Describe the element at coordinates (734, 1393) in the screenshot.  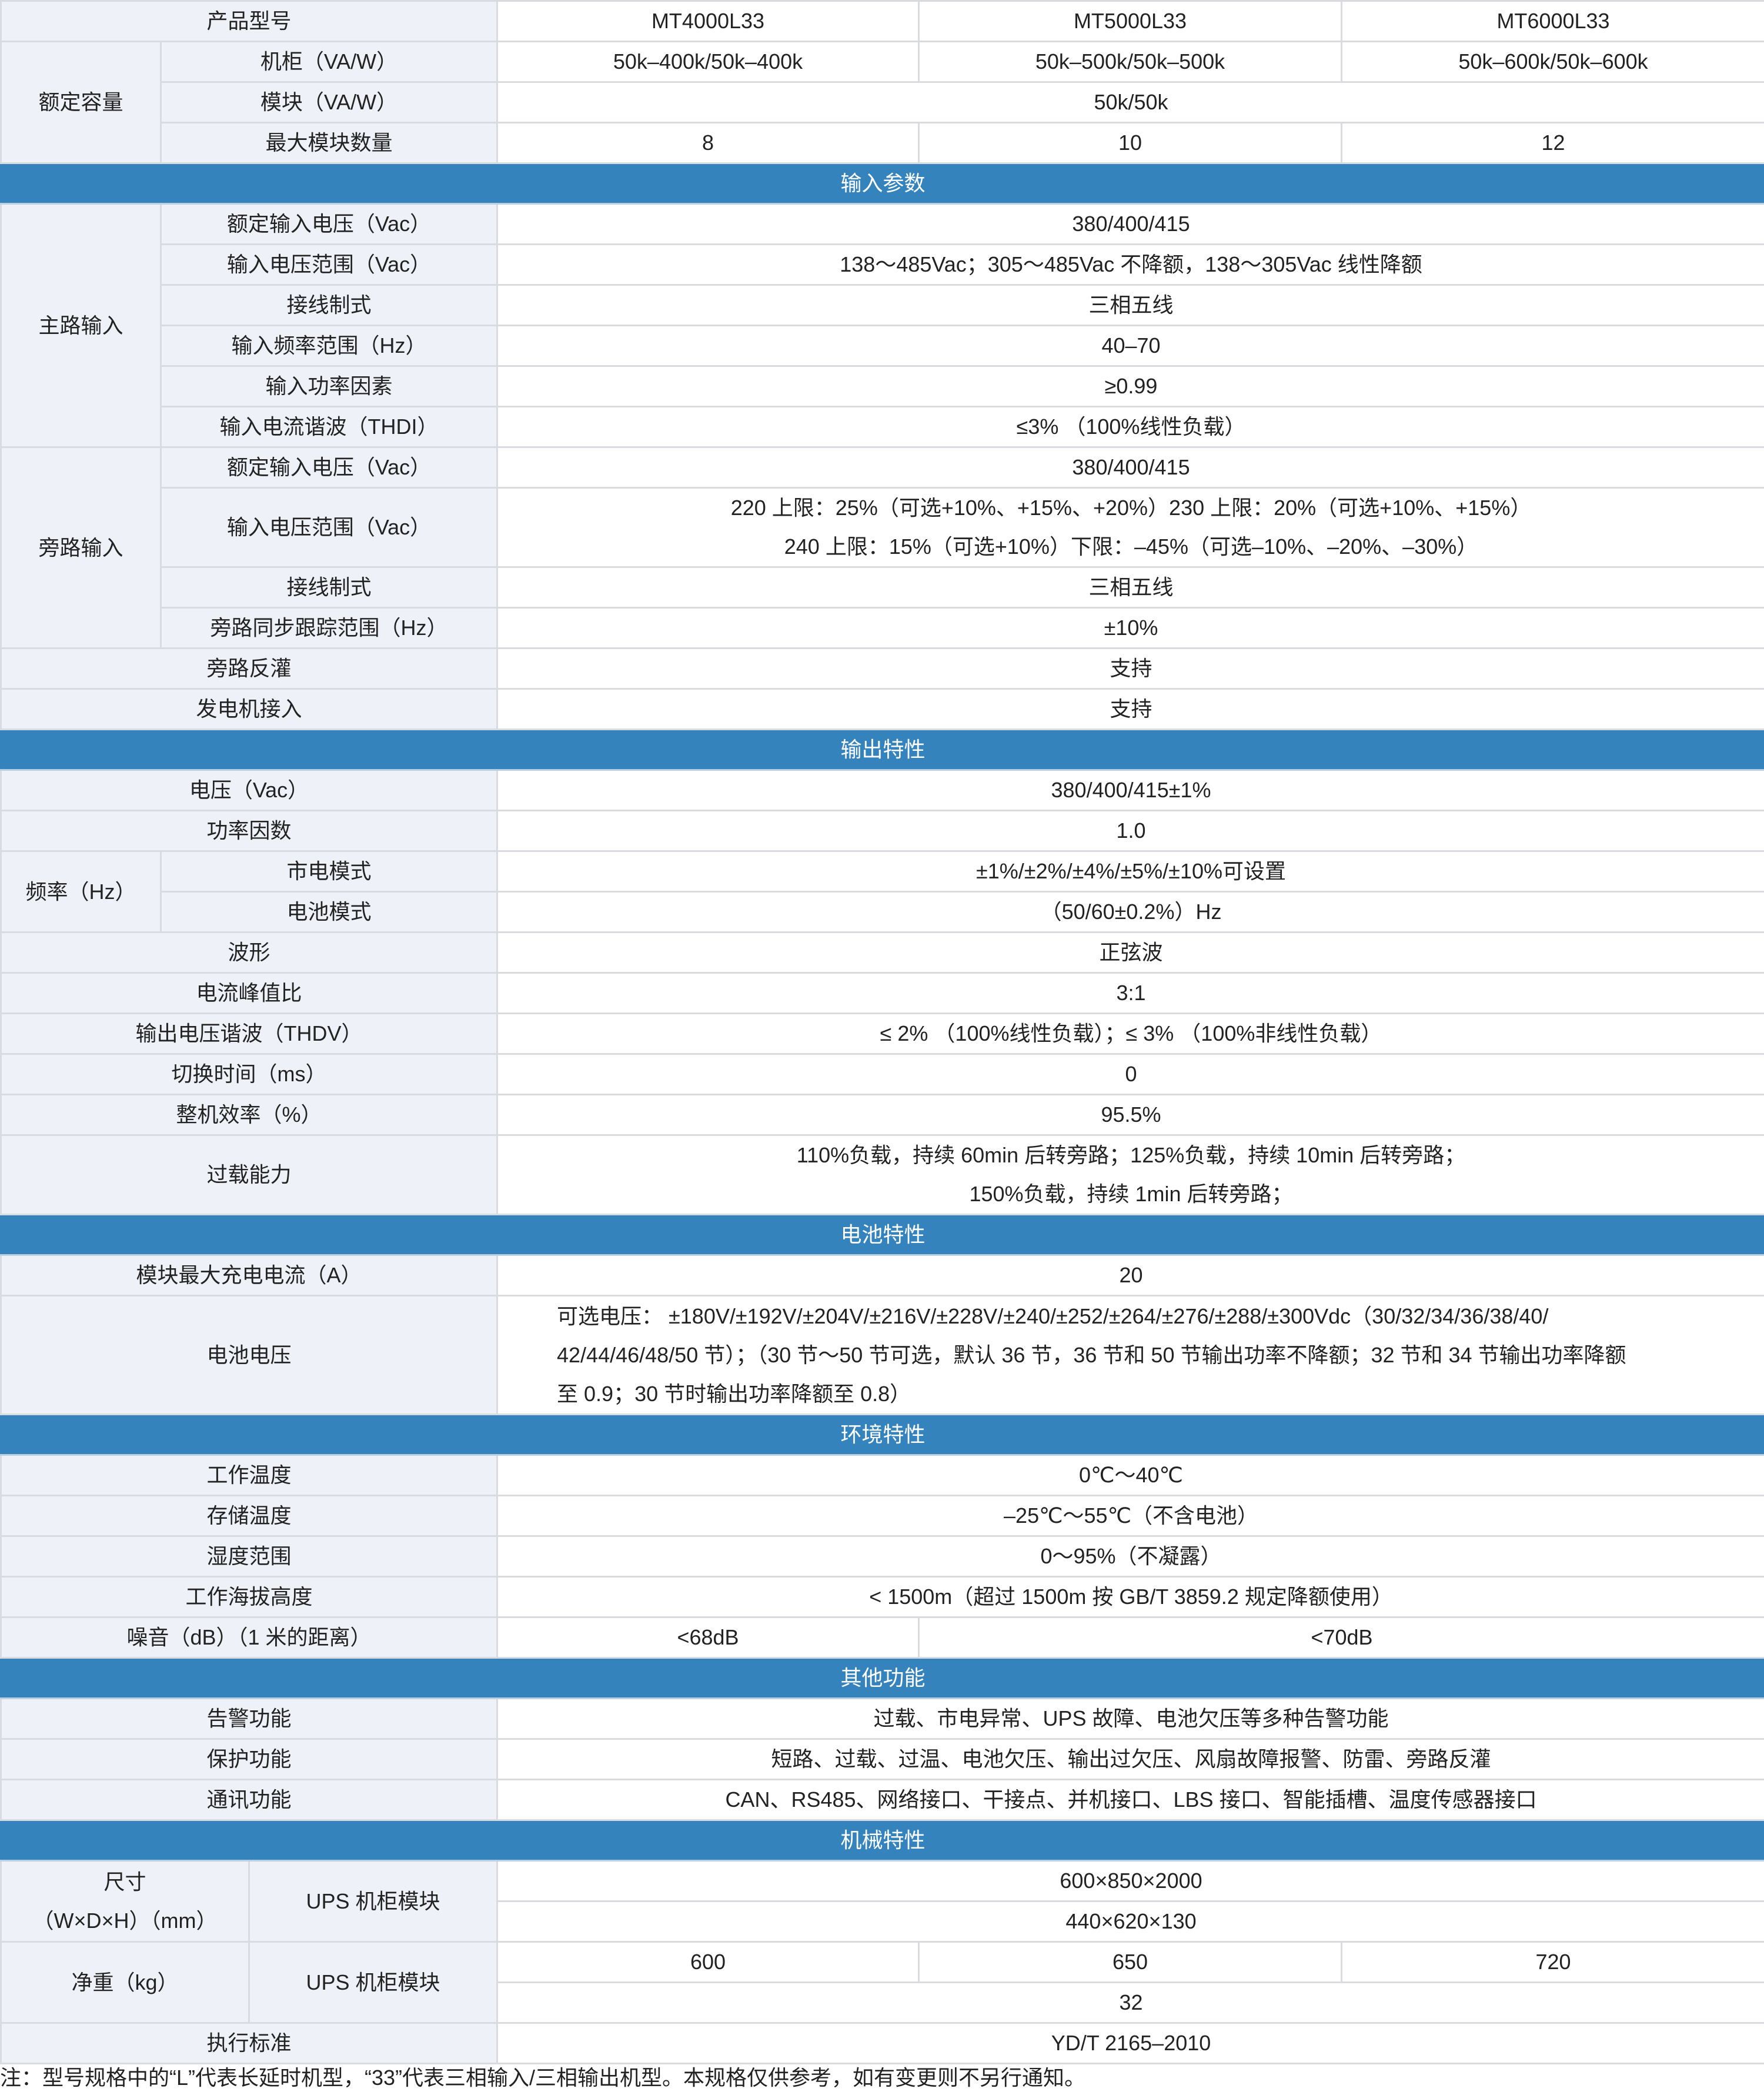
I see `text-line: 至 0.9；30 节时输出功率降额至 0.8）` at that location.